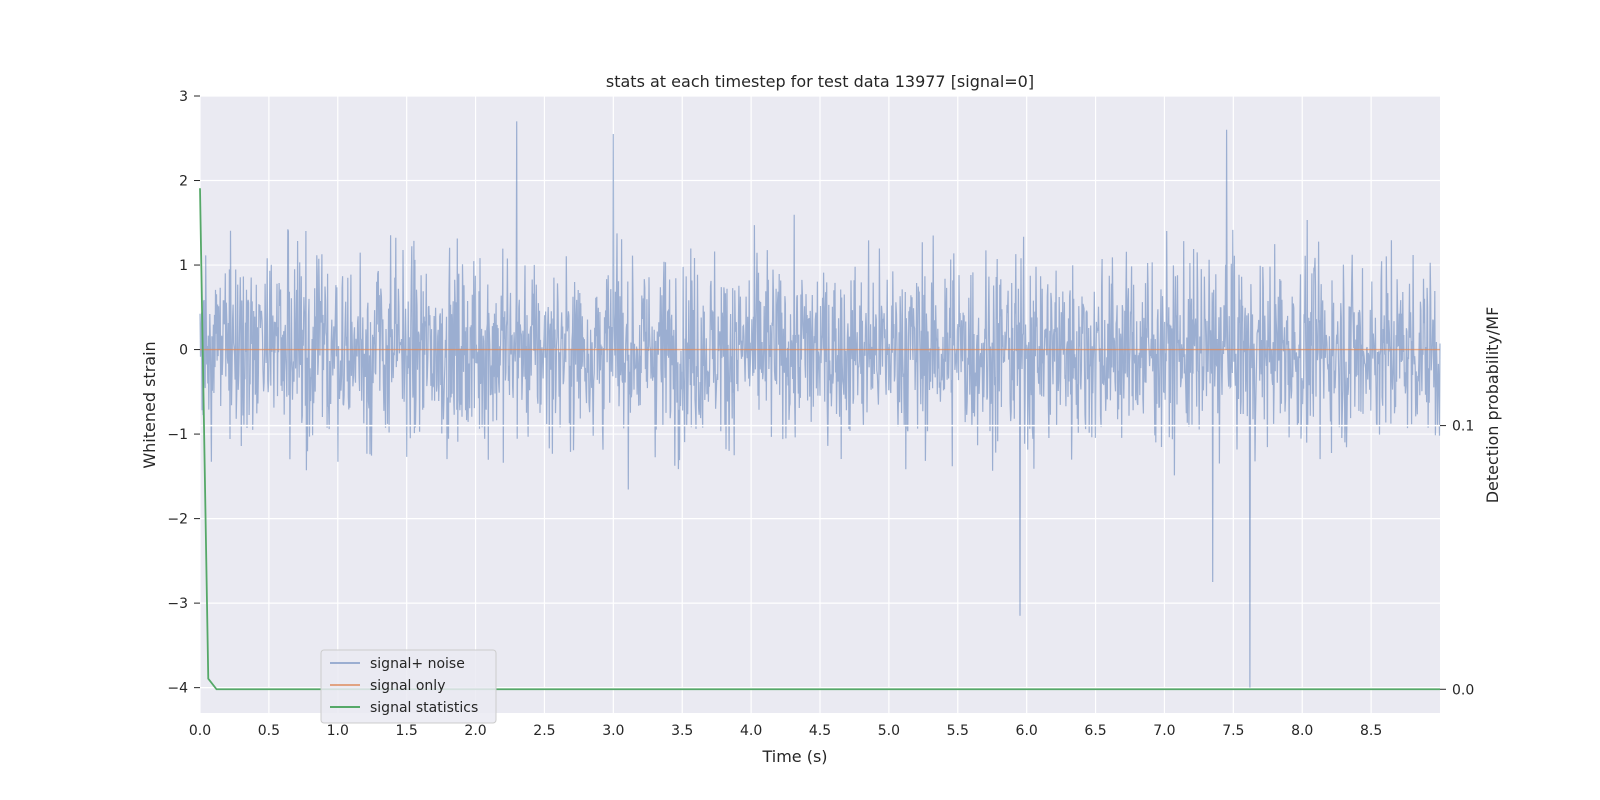  Describe the element at coordinates (1463, 427) in the screenshot. I see `y2-tick-label: 0.1` at that location.